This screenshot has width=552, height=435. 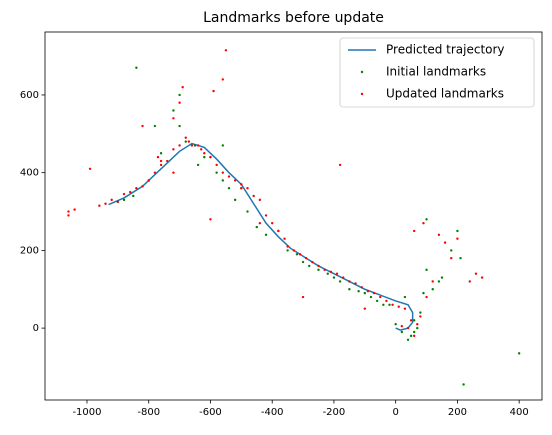 What do you see at coordinates (86, 412) in the screenshot?
I see `x-tick-label: -1000` at bounding box center [86, 412].